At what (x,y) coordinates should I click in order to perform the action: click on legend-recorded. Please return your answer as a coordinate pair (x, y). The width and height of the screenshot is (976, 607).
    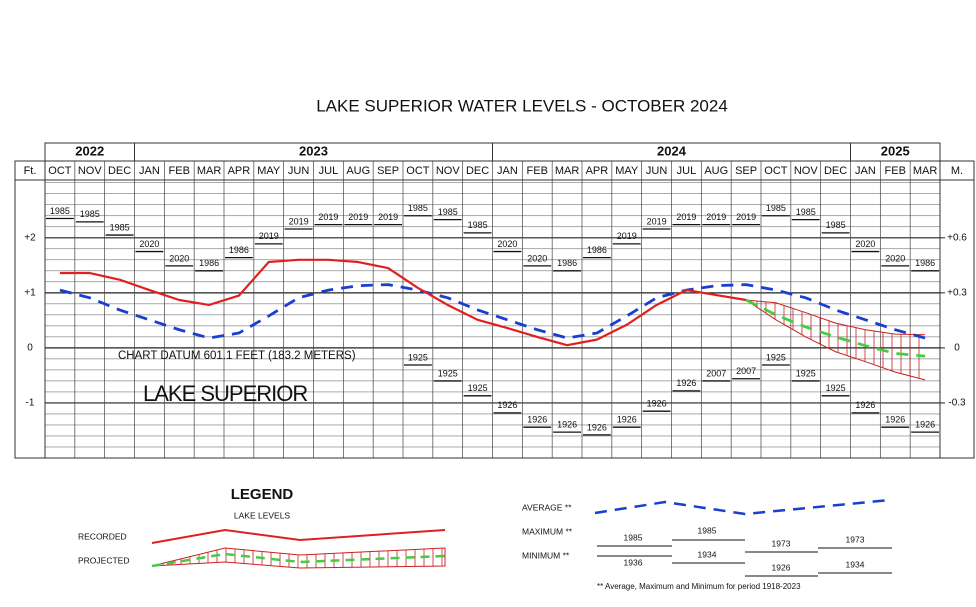
    Looking at the image, I should click on (298, 536).